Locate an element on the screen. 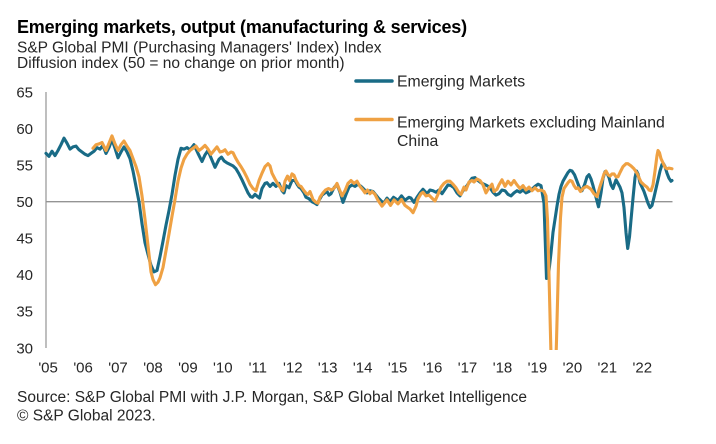 The width and height of the screenshot is (716, 444). svg-text: '16 is located at coordinates (433, 368).